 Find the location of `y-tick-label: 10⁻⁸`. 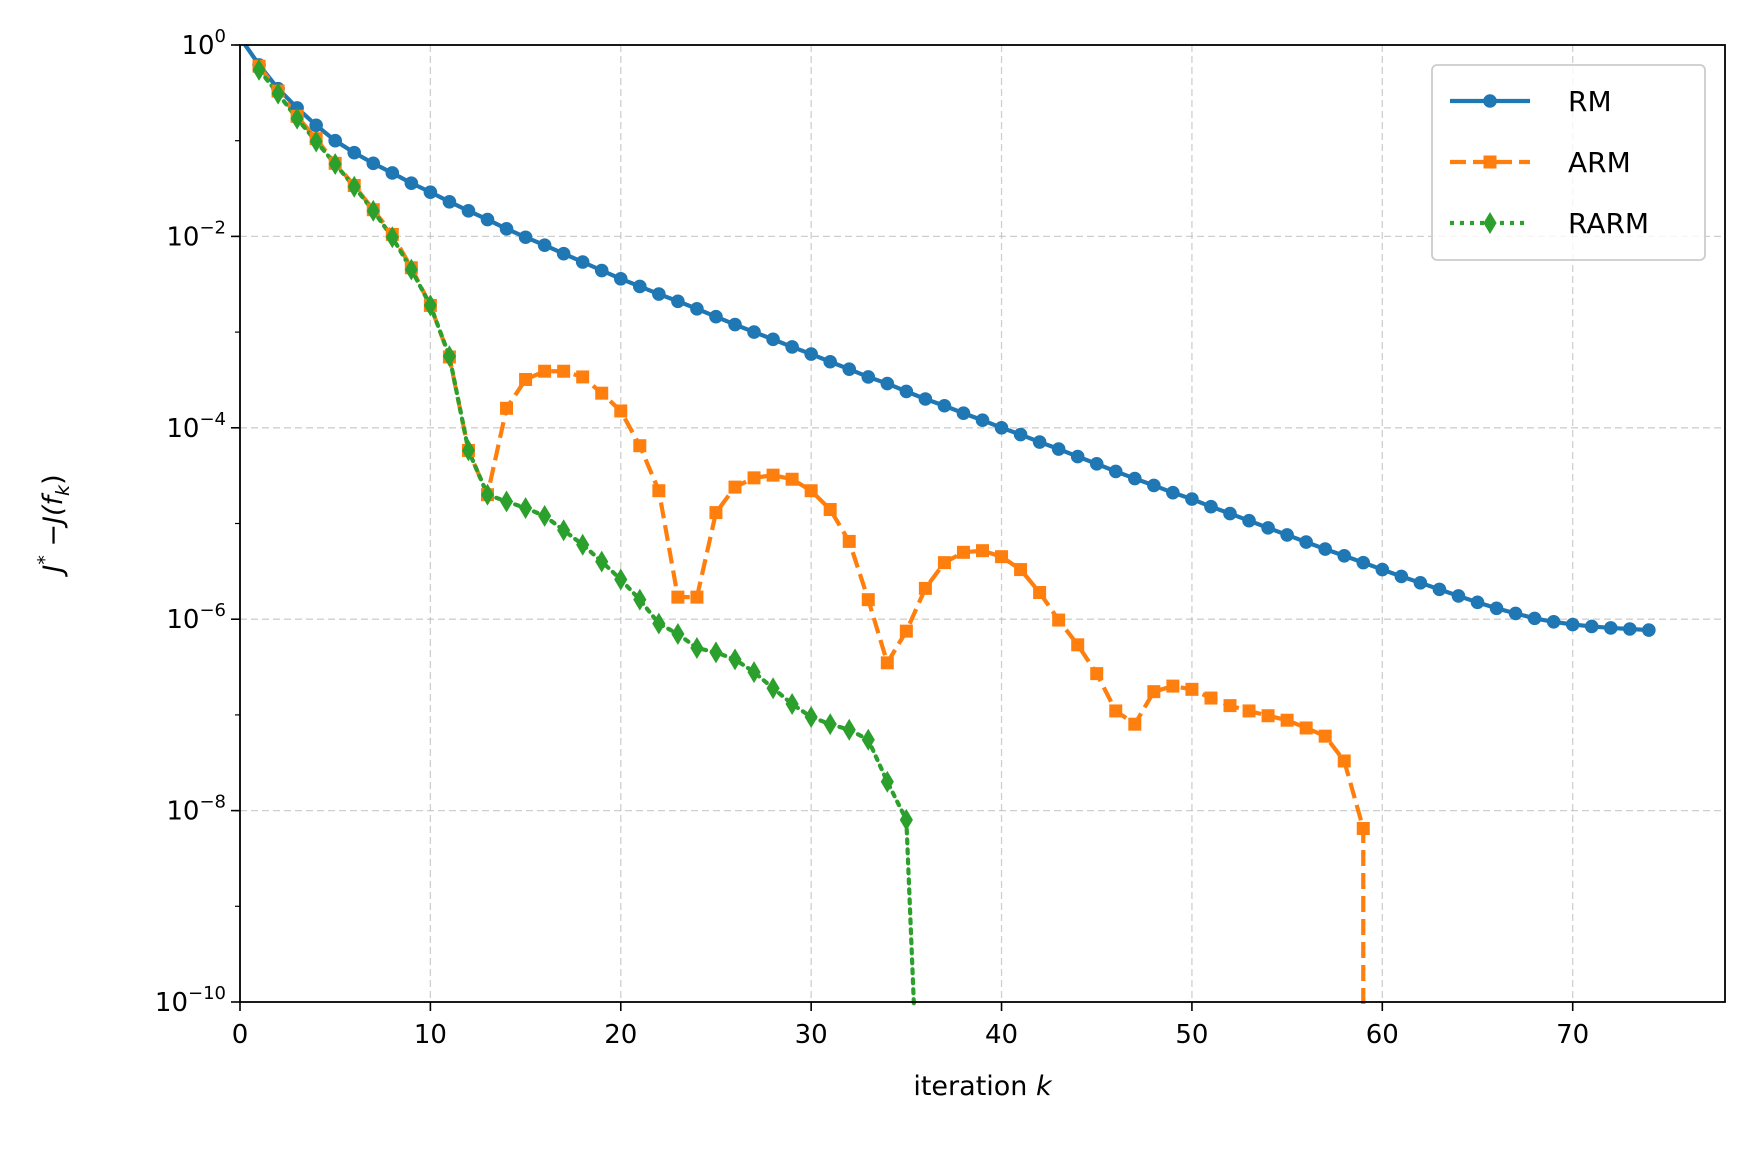

y-tick-label: 10⁻⁸ is located at coordinates (196, 809).